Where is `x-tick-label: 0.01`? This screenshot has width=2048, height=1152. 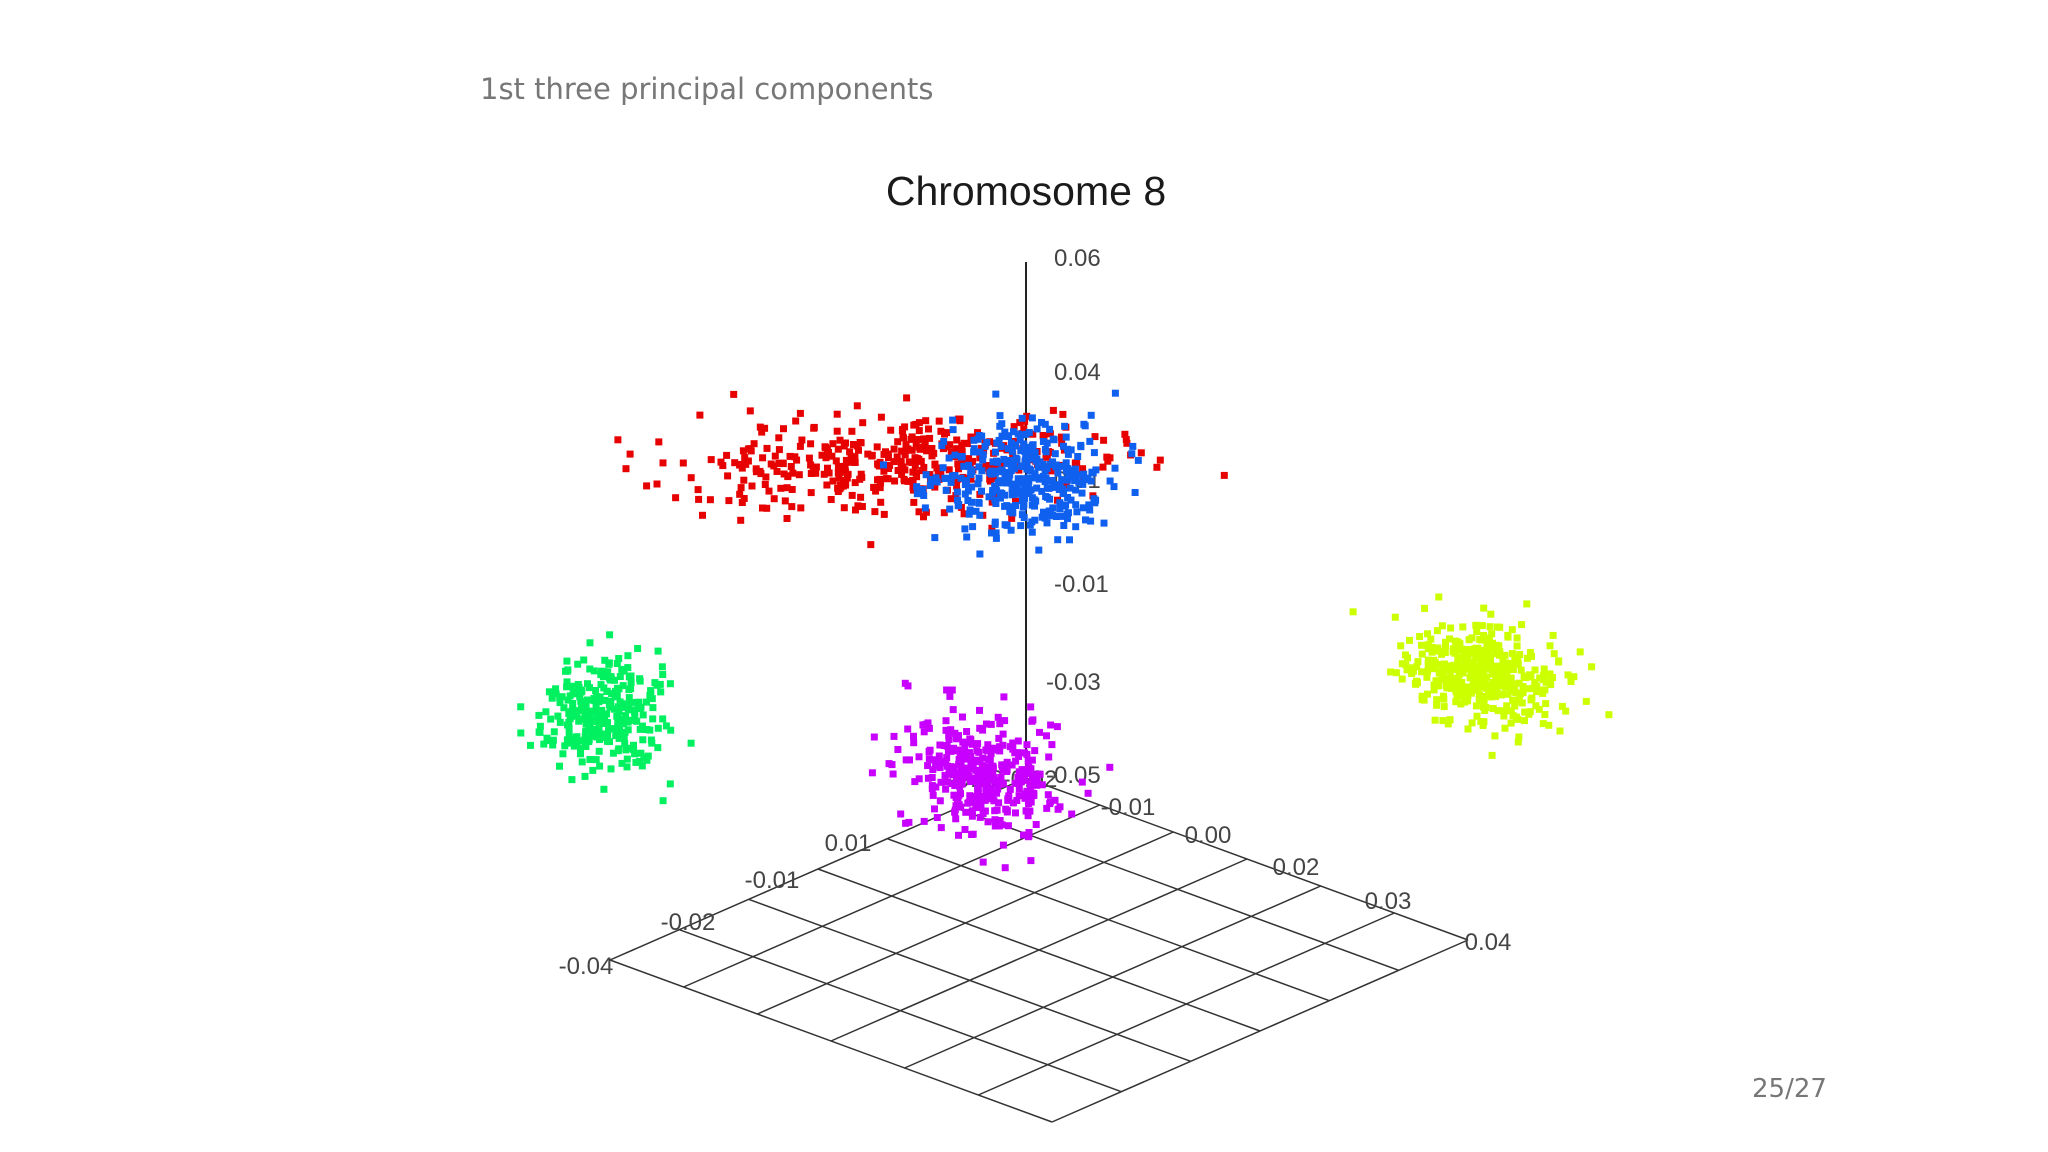
x-tick-label: 0.01 is located at coordinates (848, 843).